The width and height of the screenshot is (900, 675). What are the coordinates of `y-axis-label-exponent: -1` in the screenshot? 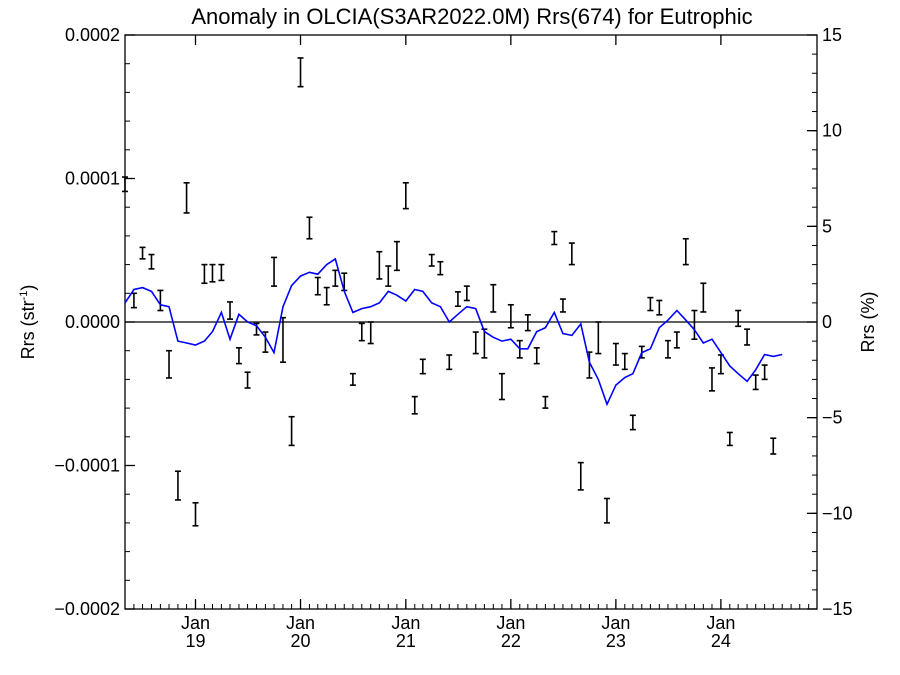 It's located at (24, 296).